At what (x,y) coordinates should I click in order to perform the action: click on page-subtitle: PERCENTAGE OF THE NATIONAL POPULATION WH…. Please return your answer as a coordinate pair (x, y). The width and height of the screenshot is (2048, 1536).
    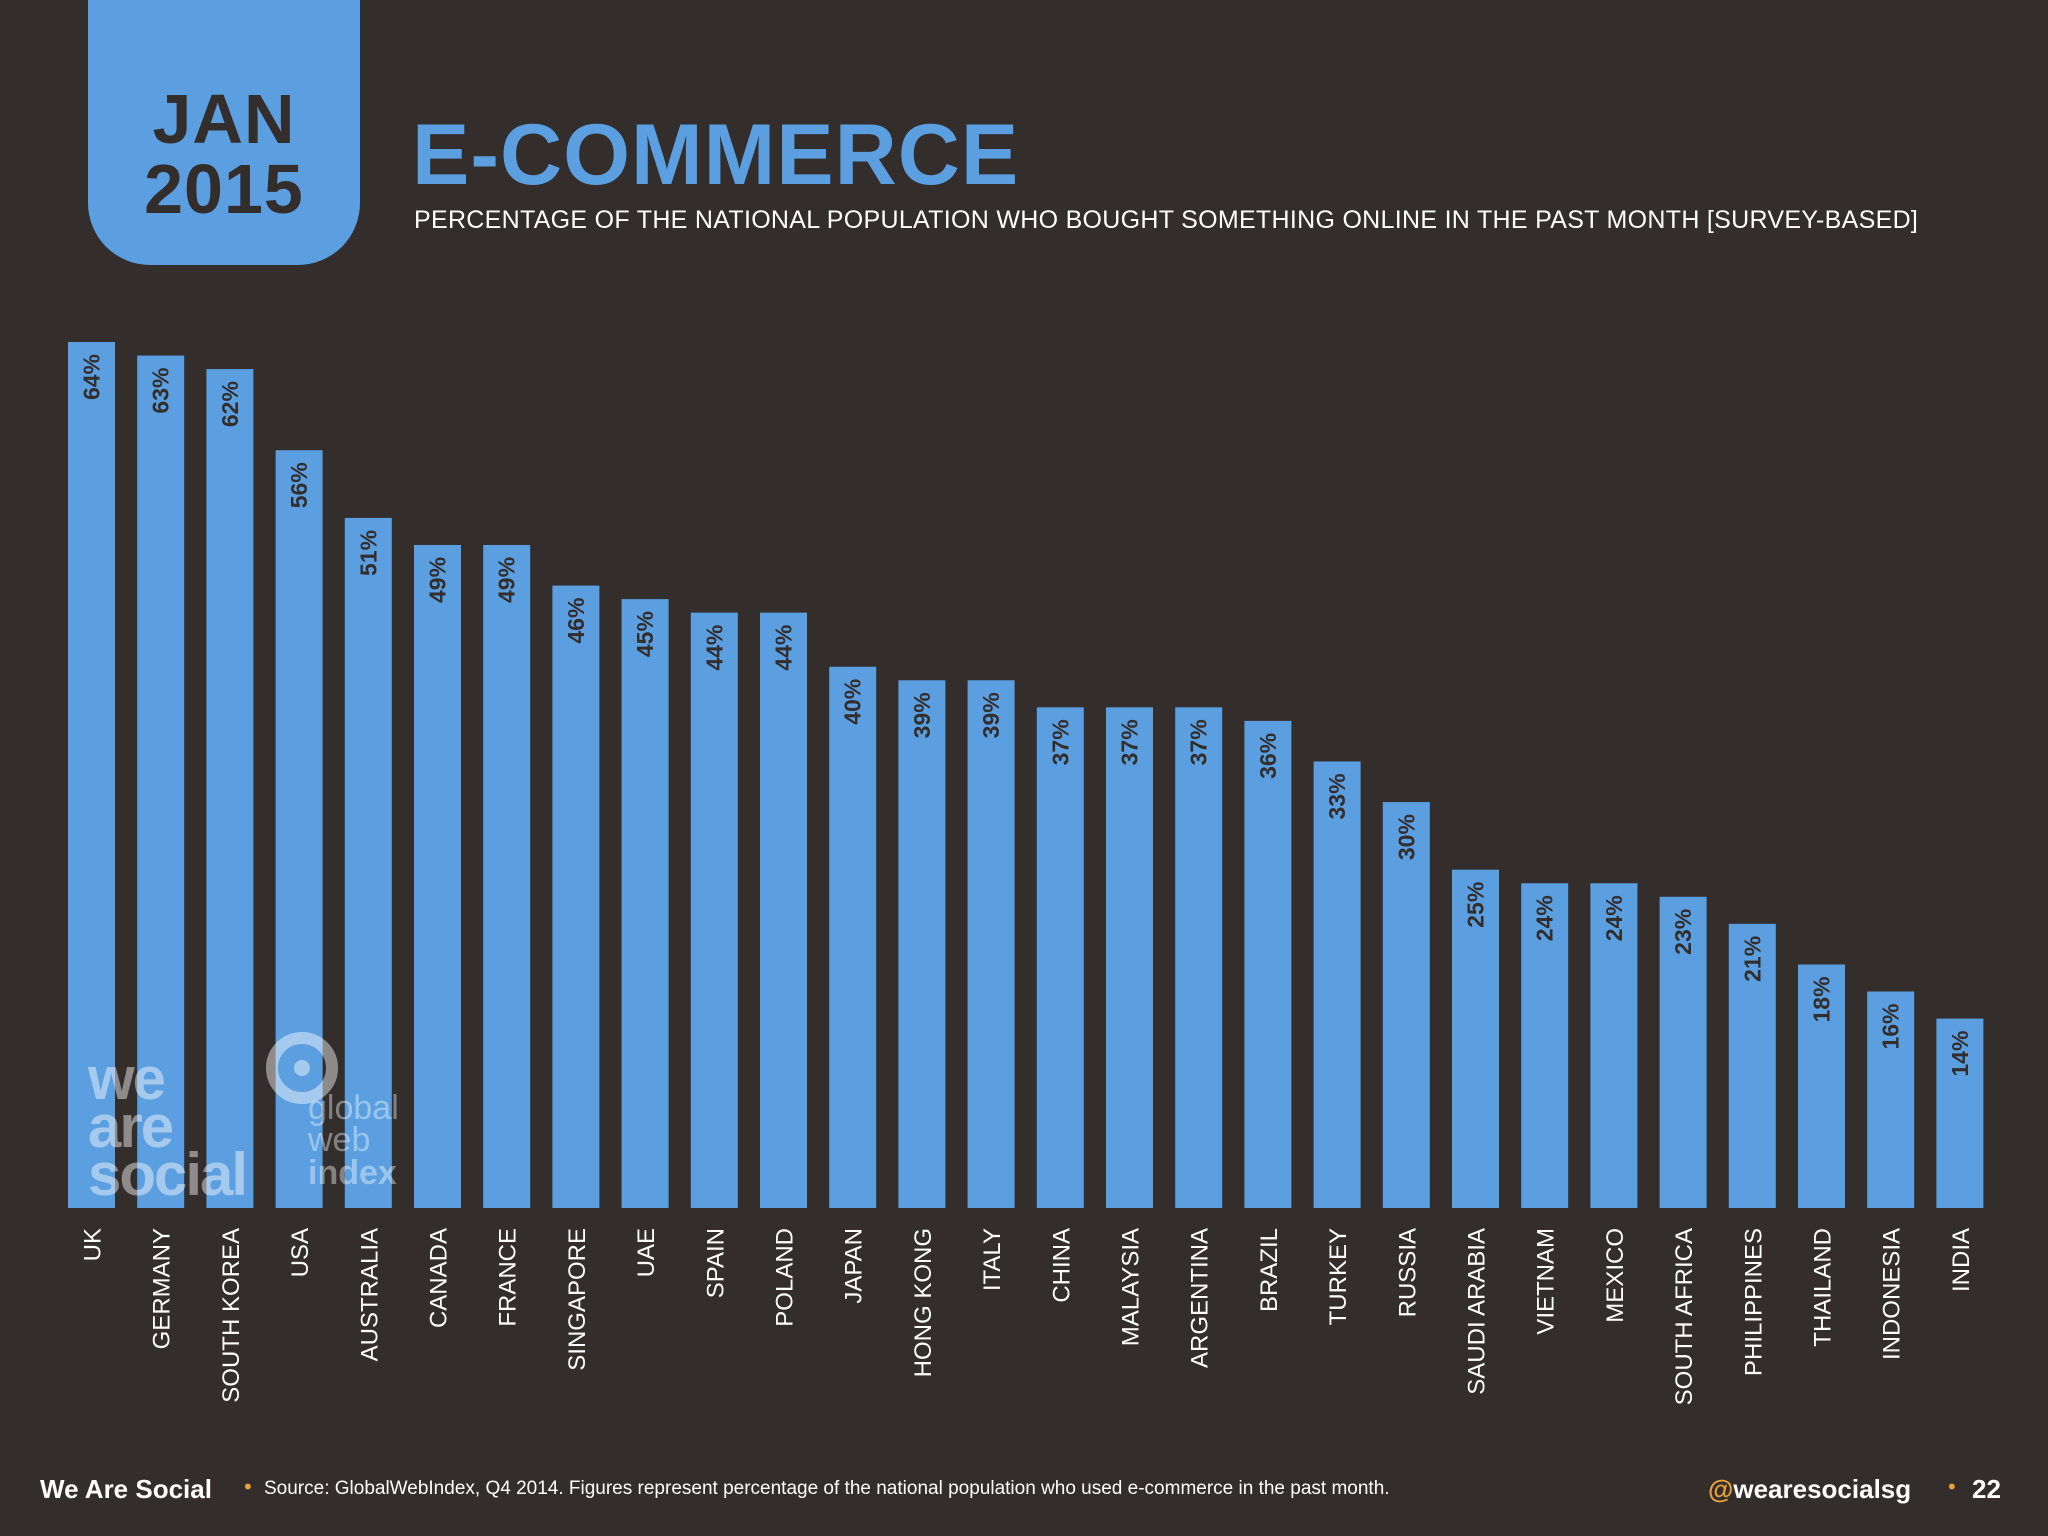
    Looking at the image, I should click on (1166, 220).